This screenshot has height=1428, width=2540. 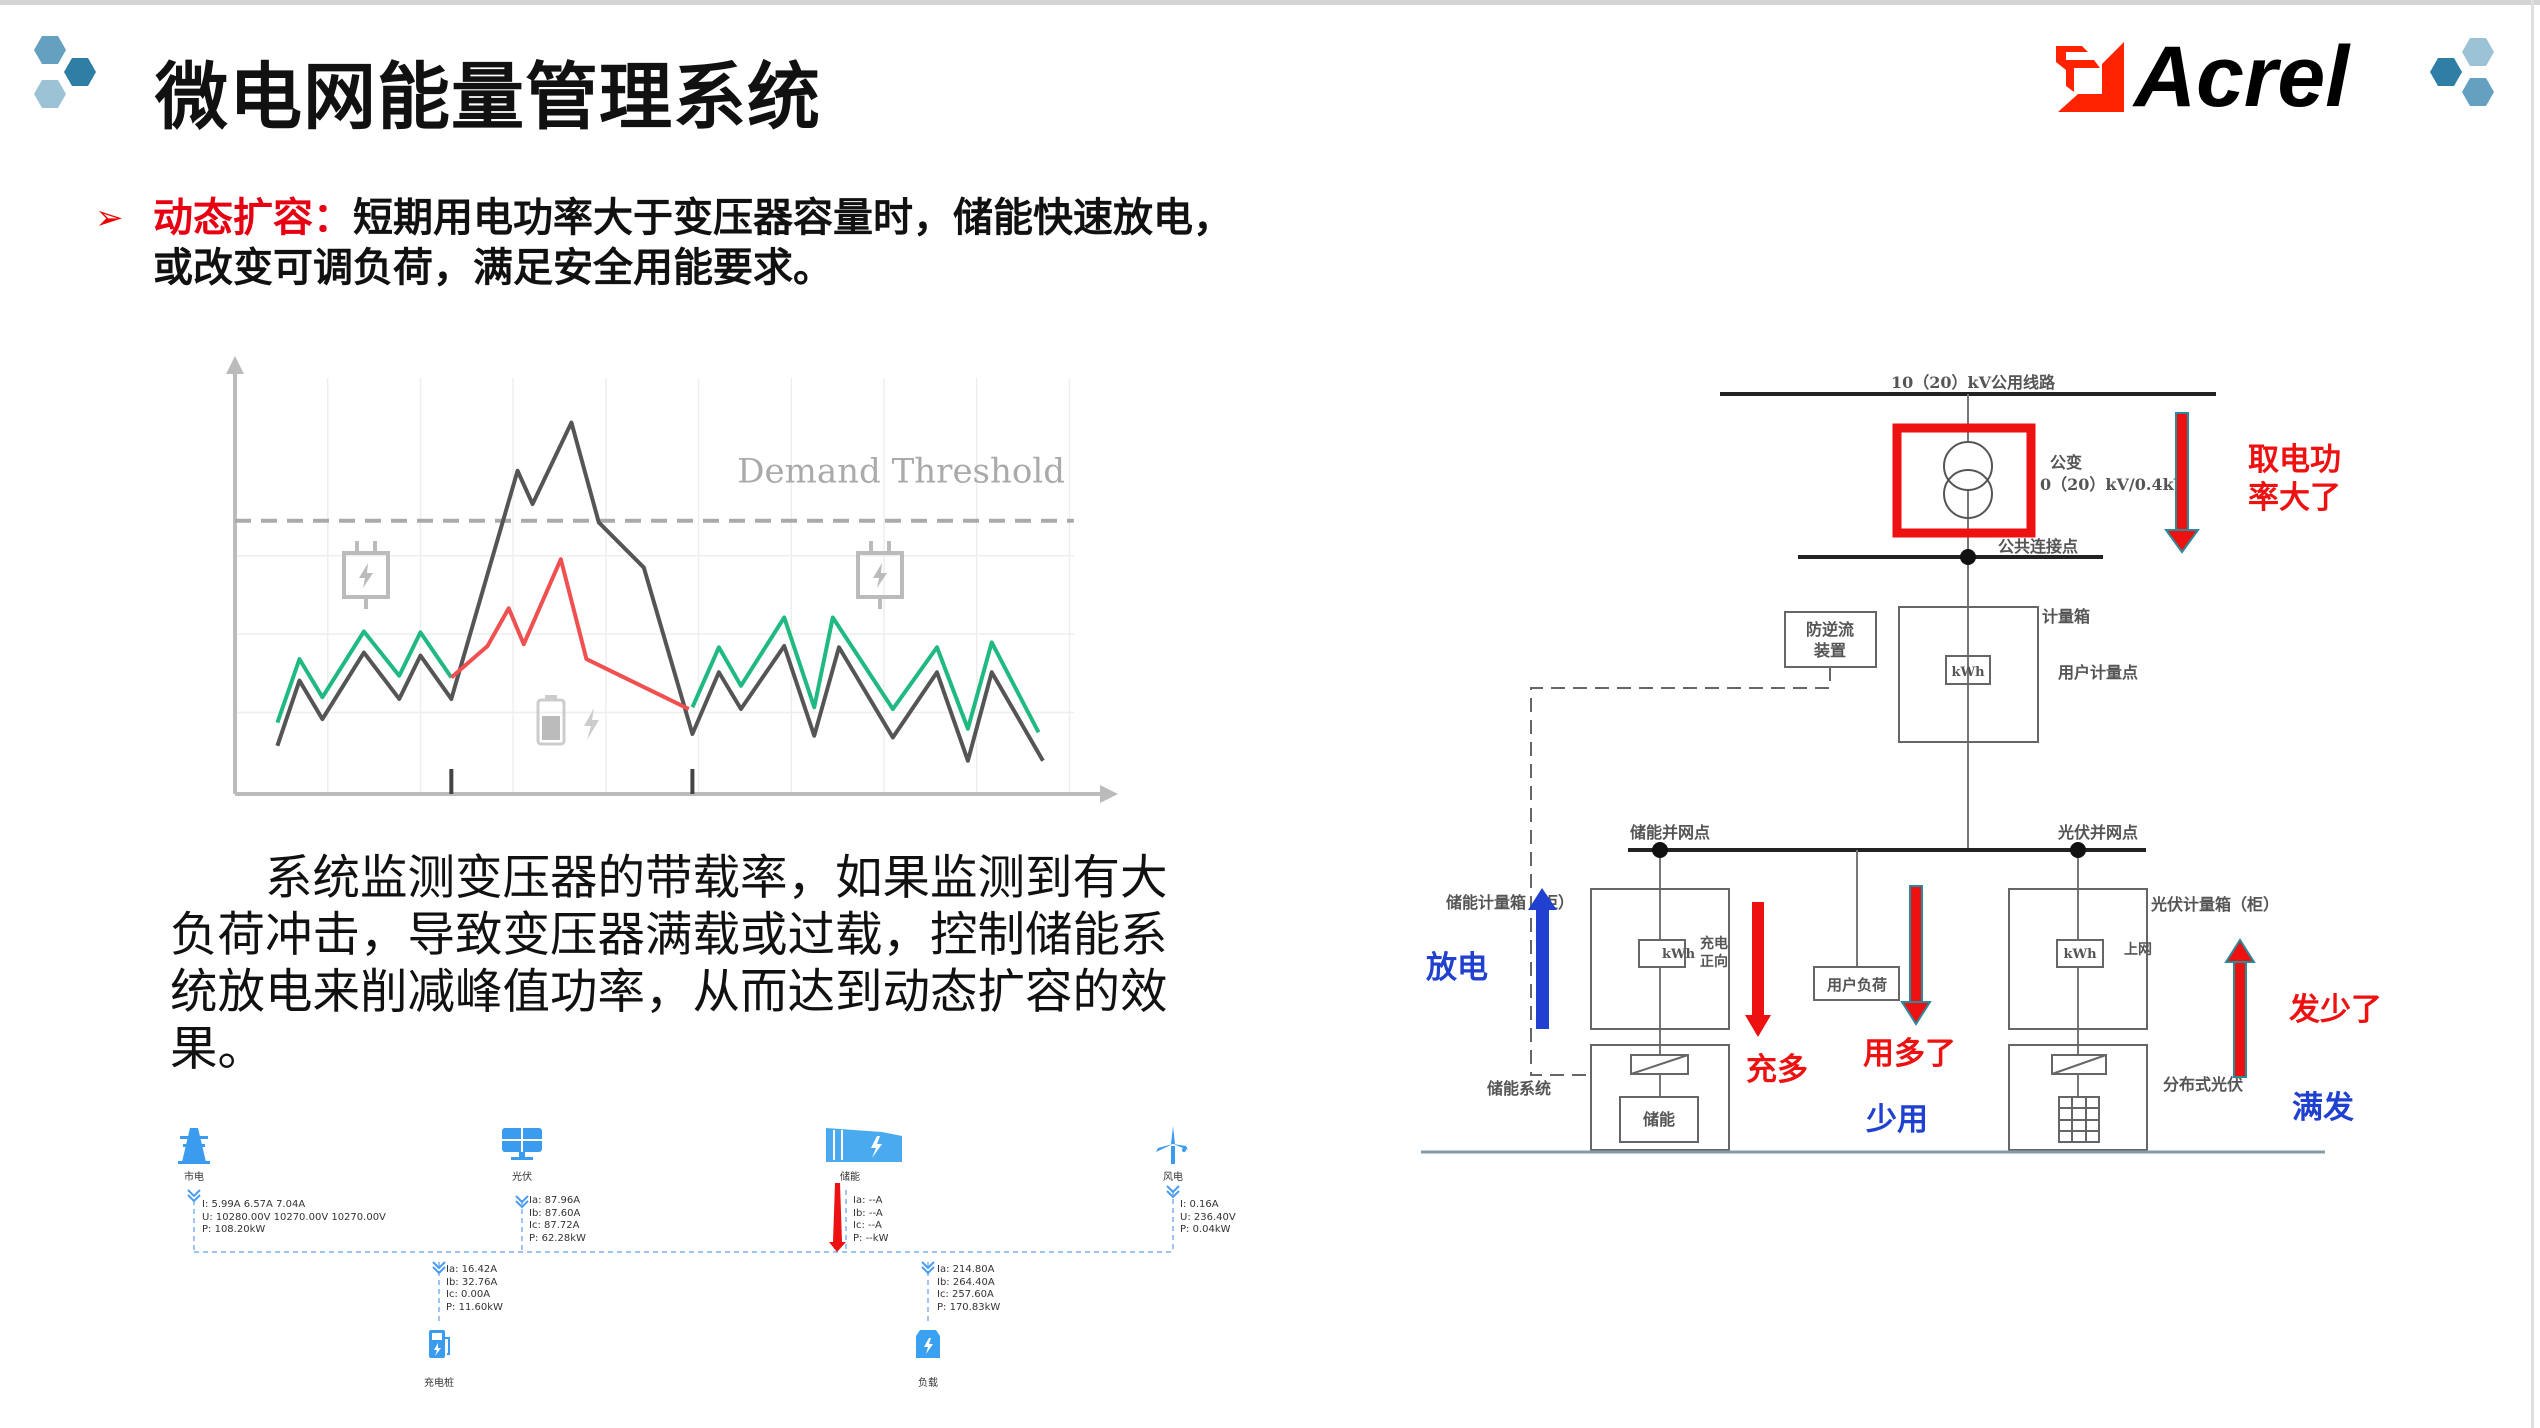 What do you see at coordinates (522, 1177) in the screenshot?
I see `pv-label: 光伏` at bounding box center [522, 1177].